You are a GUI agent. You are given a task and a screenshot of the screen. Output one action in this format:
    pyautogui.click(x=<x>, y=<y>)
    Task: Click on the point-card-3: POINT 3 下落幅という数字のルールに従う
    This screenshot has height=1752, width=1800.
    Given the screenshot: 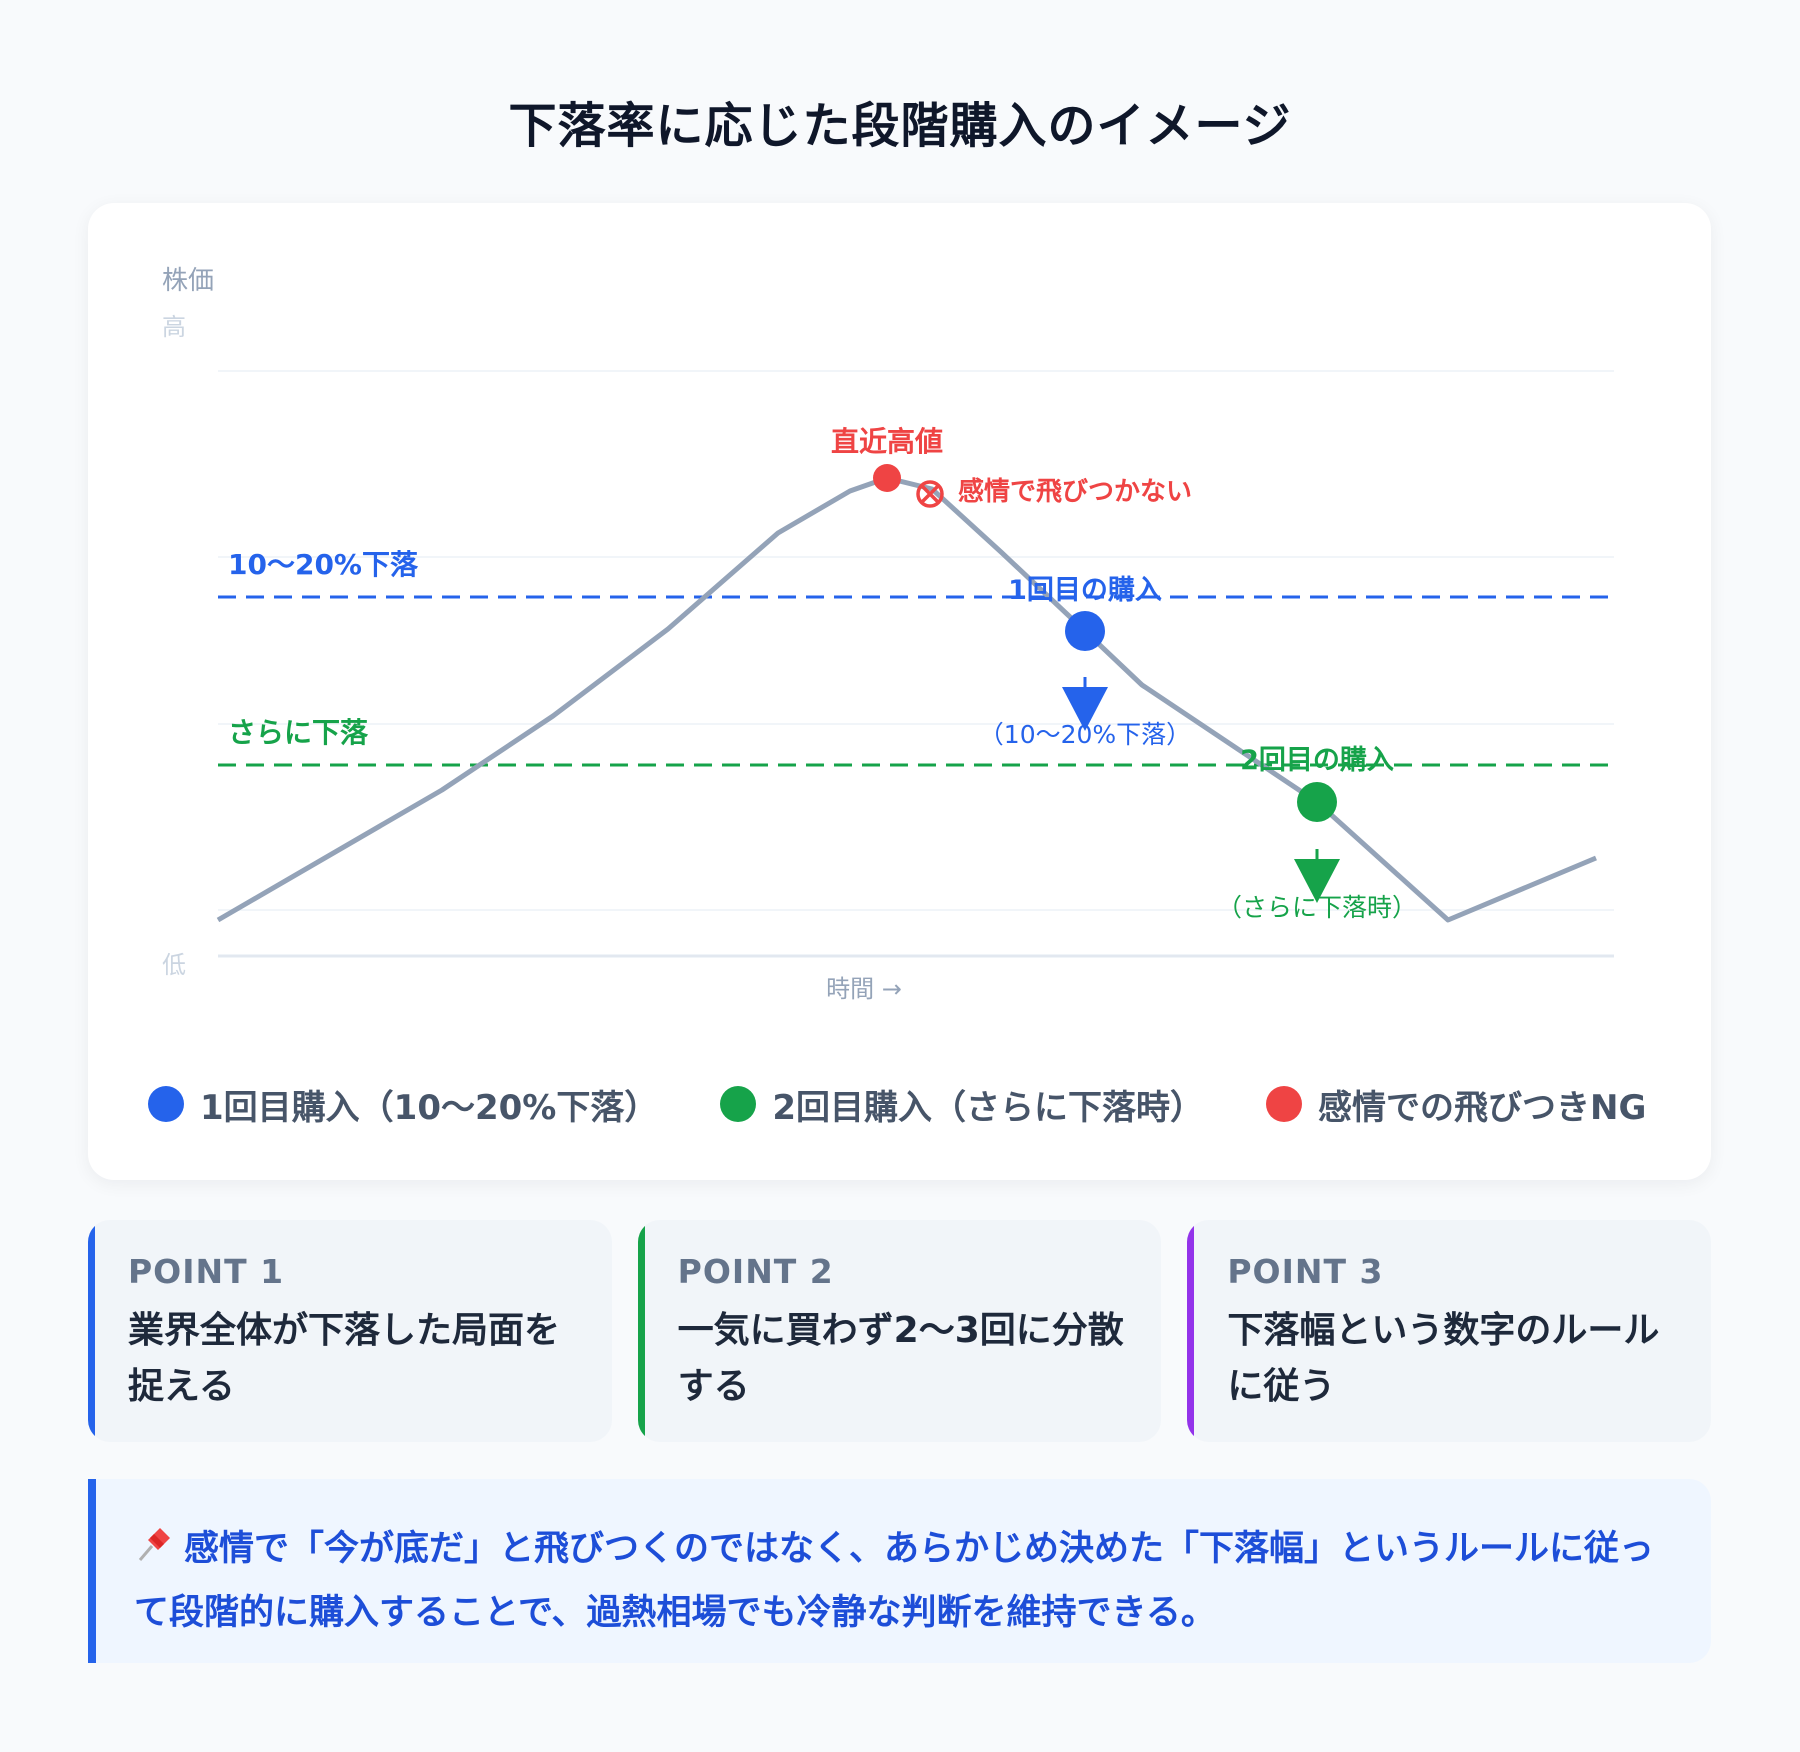 What is the action you would take?
    pyautogui.click(x=1449, y=1331)
    